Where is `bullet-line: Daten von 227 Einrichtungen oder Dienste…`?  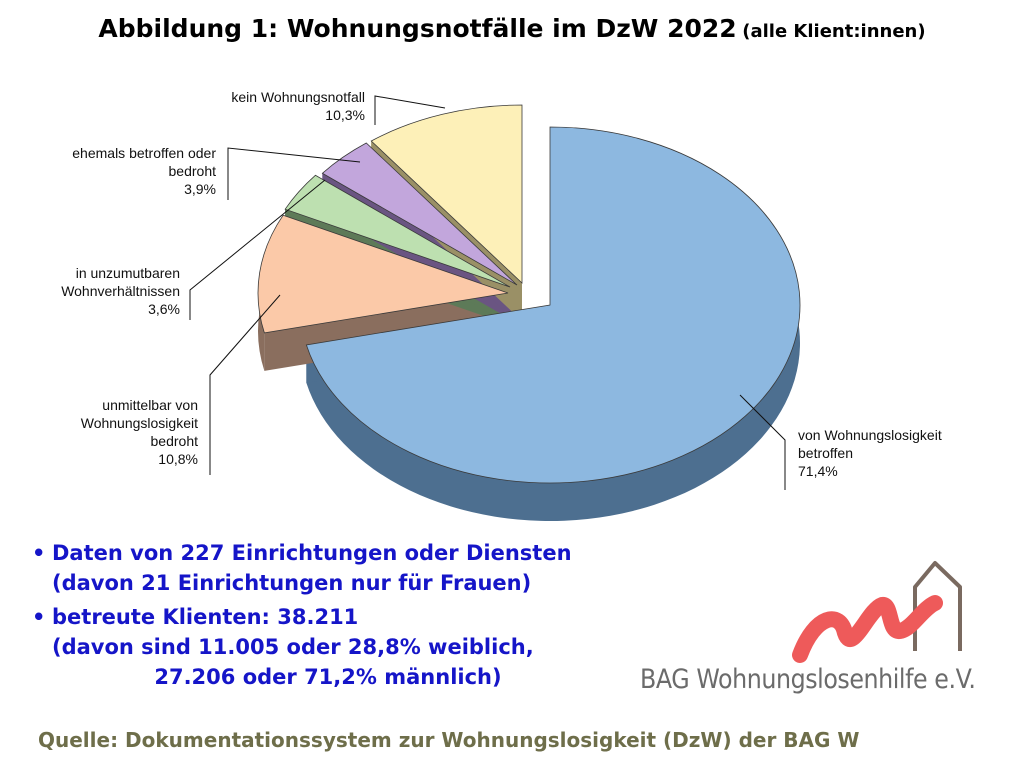 bullet-line: Daten von 227 Einrichtungen oder Dienste… is located at coordinates (312, 553).